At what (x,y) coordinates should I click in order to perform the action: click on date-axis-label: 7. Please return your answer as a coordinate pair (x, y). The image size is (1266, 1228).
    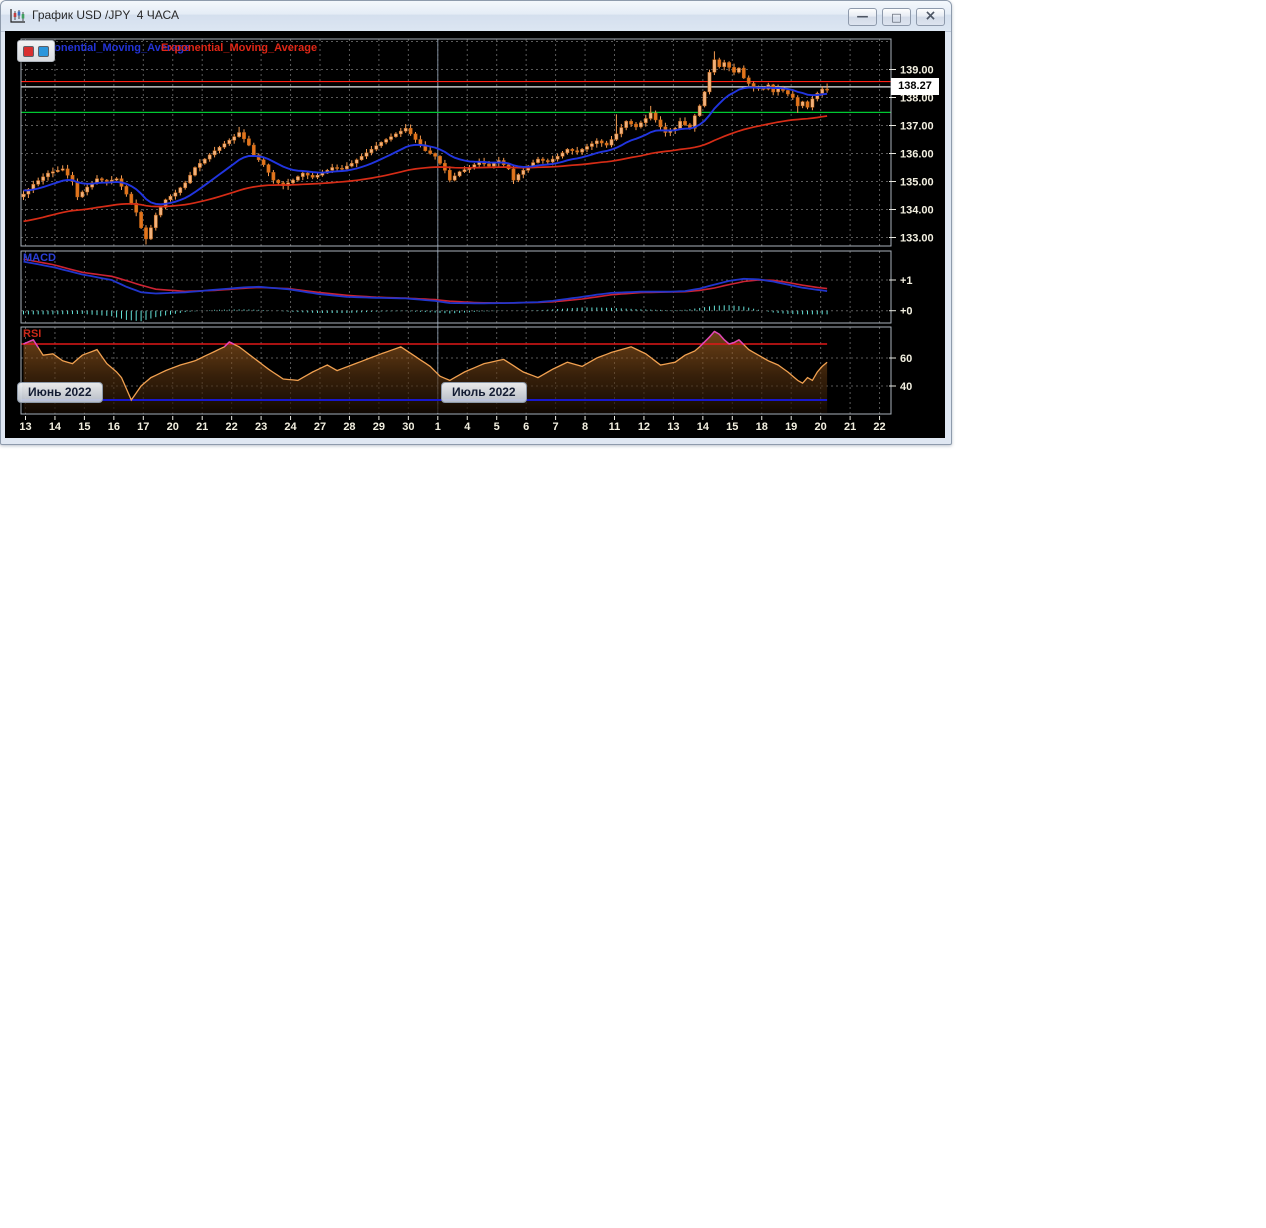
    Looking at the image, I should click on (556, 427).